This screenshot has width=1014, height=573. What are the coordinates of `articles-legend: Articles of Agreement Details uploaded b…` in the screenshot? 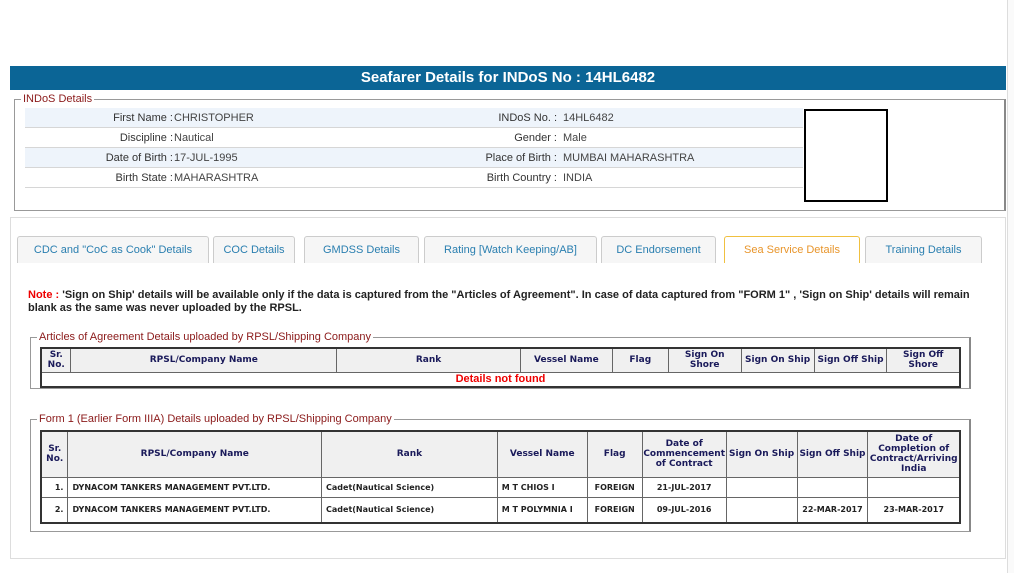 It's located at (205, 337).